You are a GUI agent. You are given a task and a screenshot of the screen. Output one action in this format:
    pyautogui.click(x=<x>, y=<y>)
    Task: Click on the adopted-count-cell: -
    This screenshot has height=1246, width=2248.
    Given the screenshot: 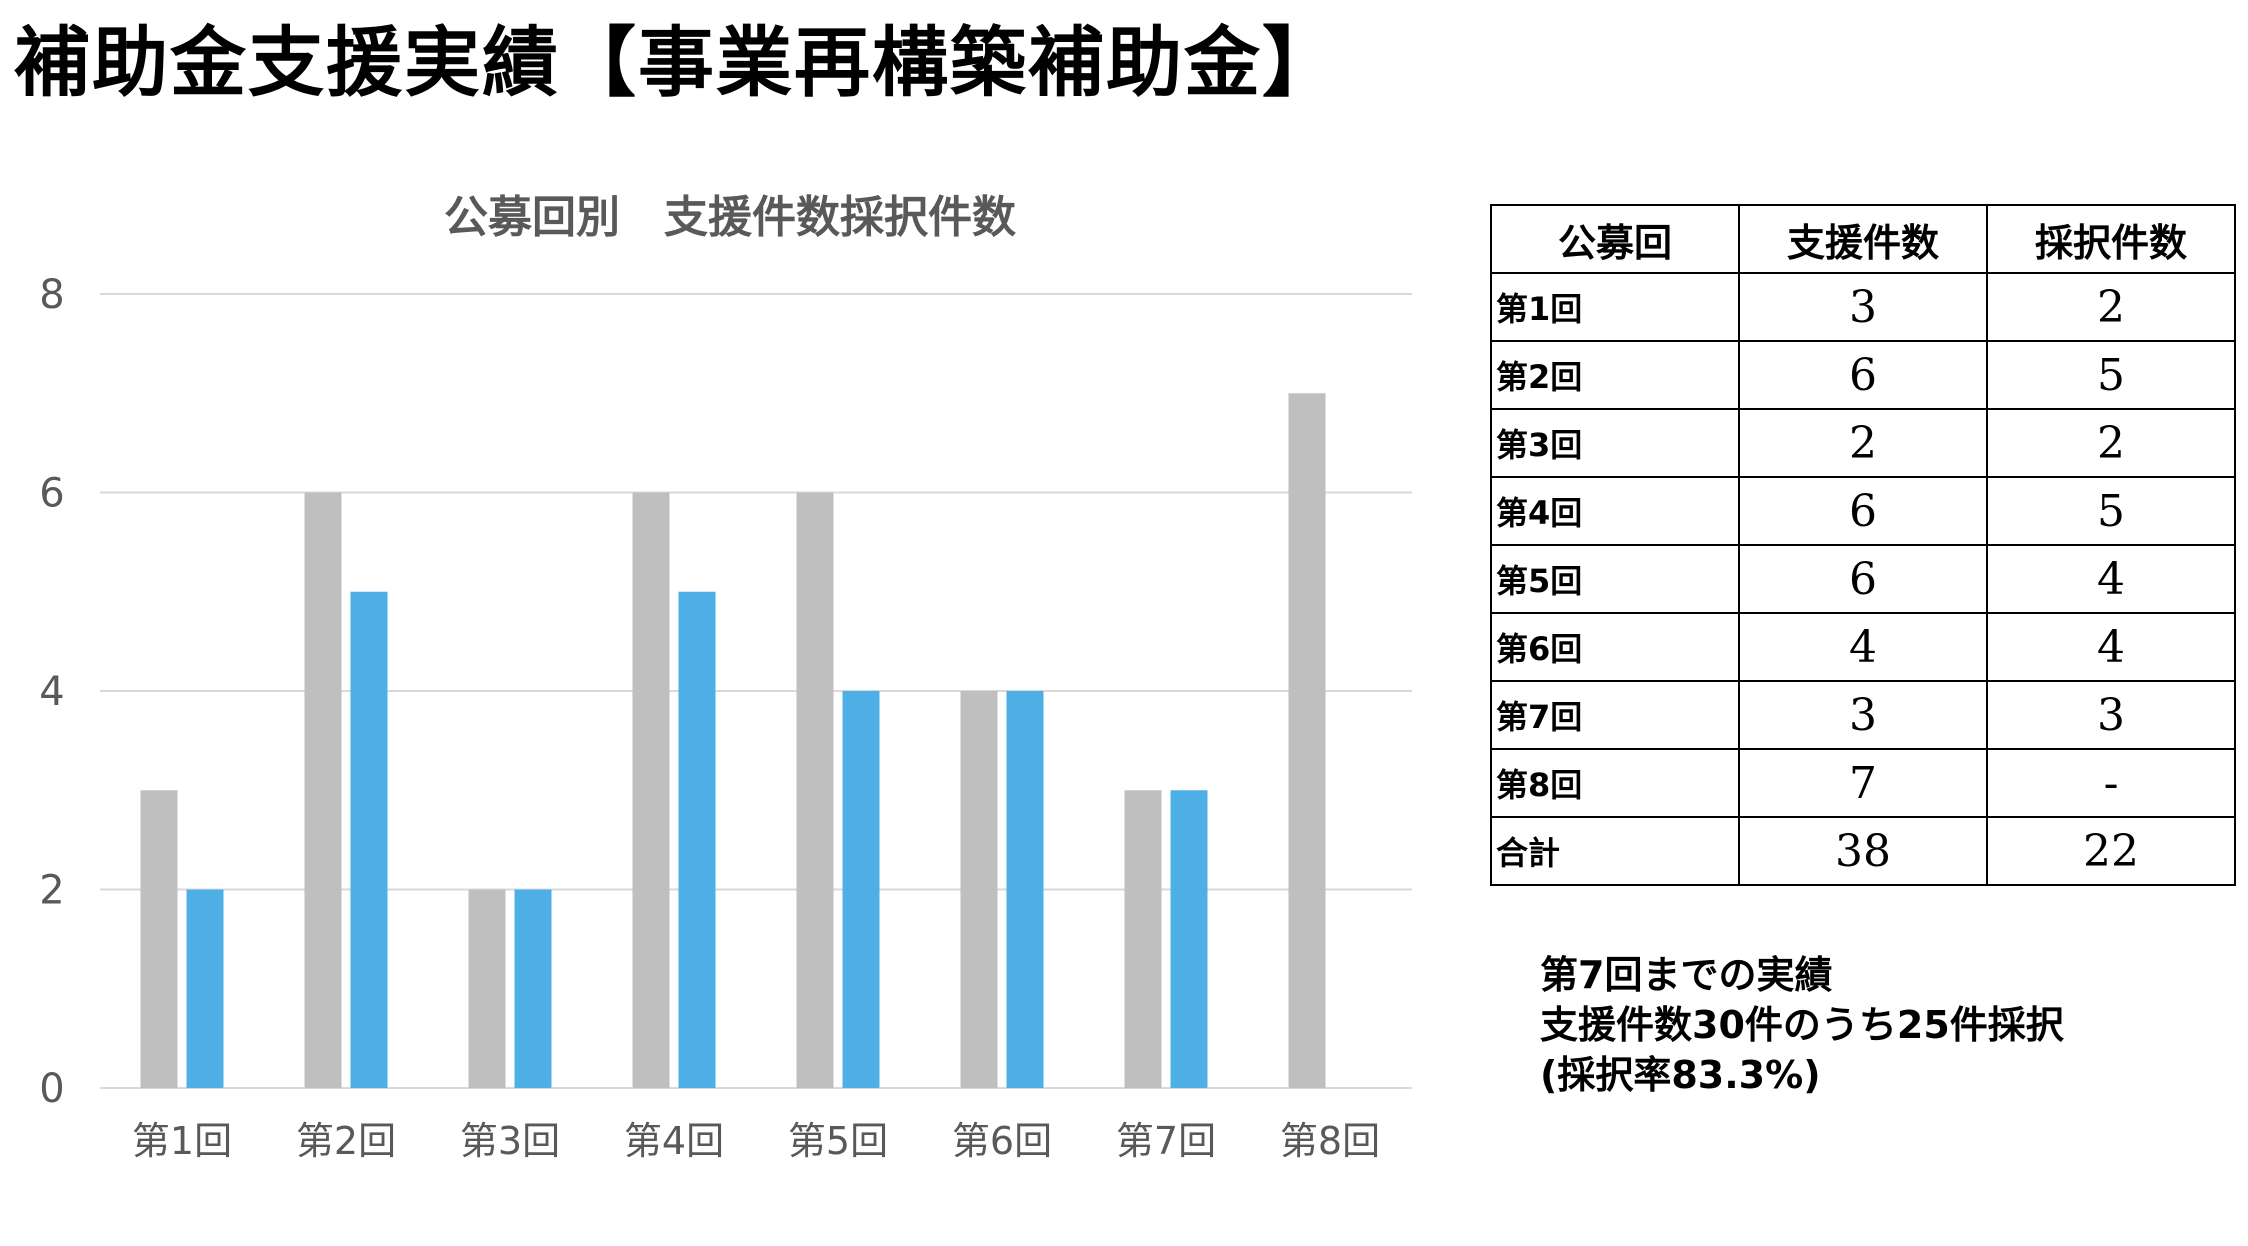 What is the action you would take?
    pyautogui.click(x=2111, y=783)
    